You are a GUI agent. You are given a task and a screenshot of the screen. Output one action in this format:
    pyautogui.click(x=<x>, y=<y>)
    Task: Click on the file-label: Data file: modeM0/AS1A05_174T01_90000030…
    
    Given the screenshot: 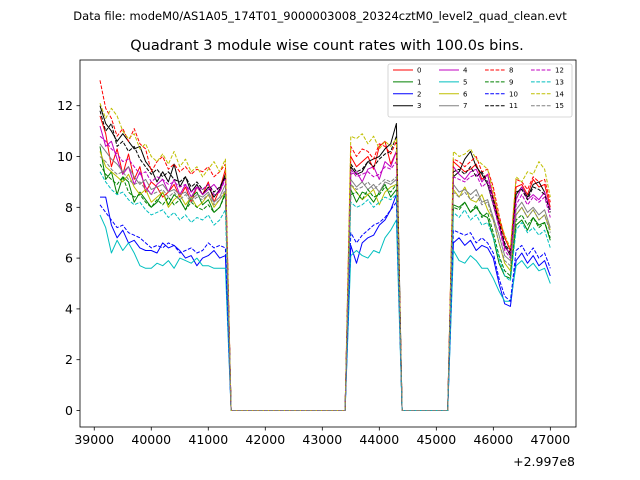 What is the action you would take?
    pyautogui.click(x=320, y=16)
    